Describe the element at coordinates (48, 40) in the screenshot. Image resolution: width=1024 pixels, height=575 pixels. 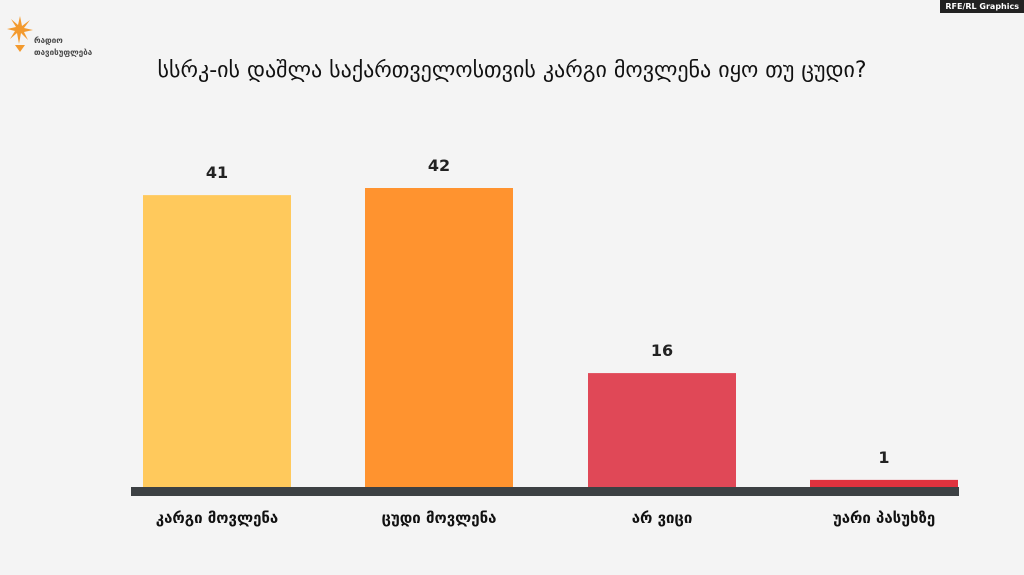
I see `logo-text-line1: რადიო` at that location.